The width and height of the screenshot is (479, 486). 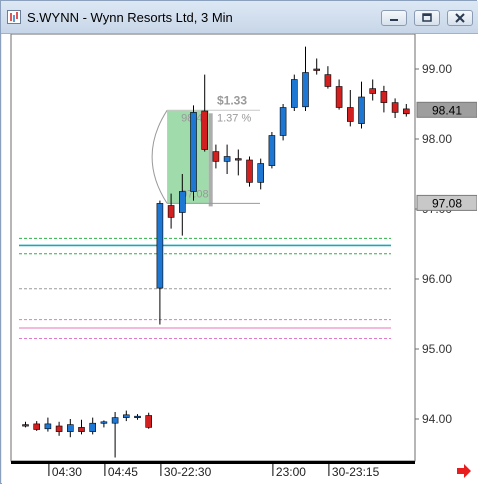 What do you see at coordinates (437, 349) in the screenshot?
I see `y-tick-label-4: 95.00` at bounding box center [437, 349].